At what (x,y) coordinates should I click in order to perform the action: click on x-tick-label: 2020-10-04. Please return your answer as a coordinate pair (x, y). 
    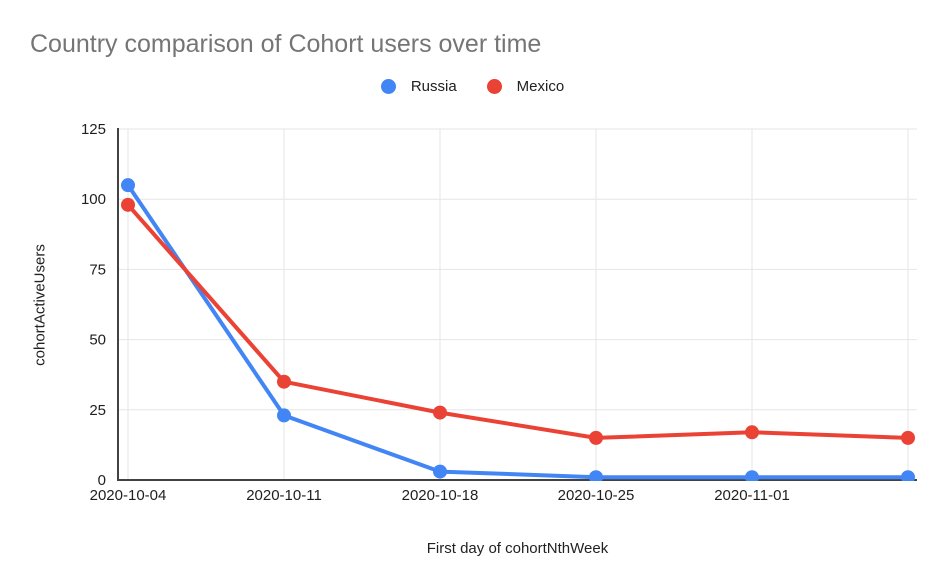
    Looking at the image, I should click on (128, 495).